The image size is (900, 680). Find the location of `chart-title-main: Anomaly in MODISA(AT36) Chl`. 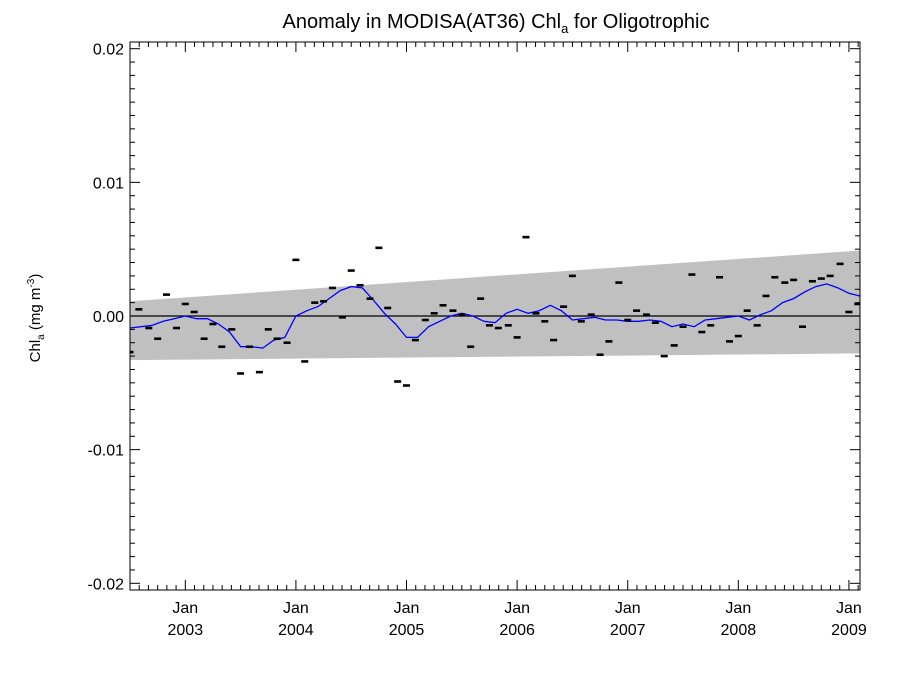

chart-title-main: Anomaly in MODISA(AT36) Chl is located at coordinates (422, 22).